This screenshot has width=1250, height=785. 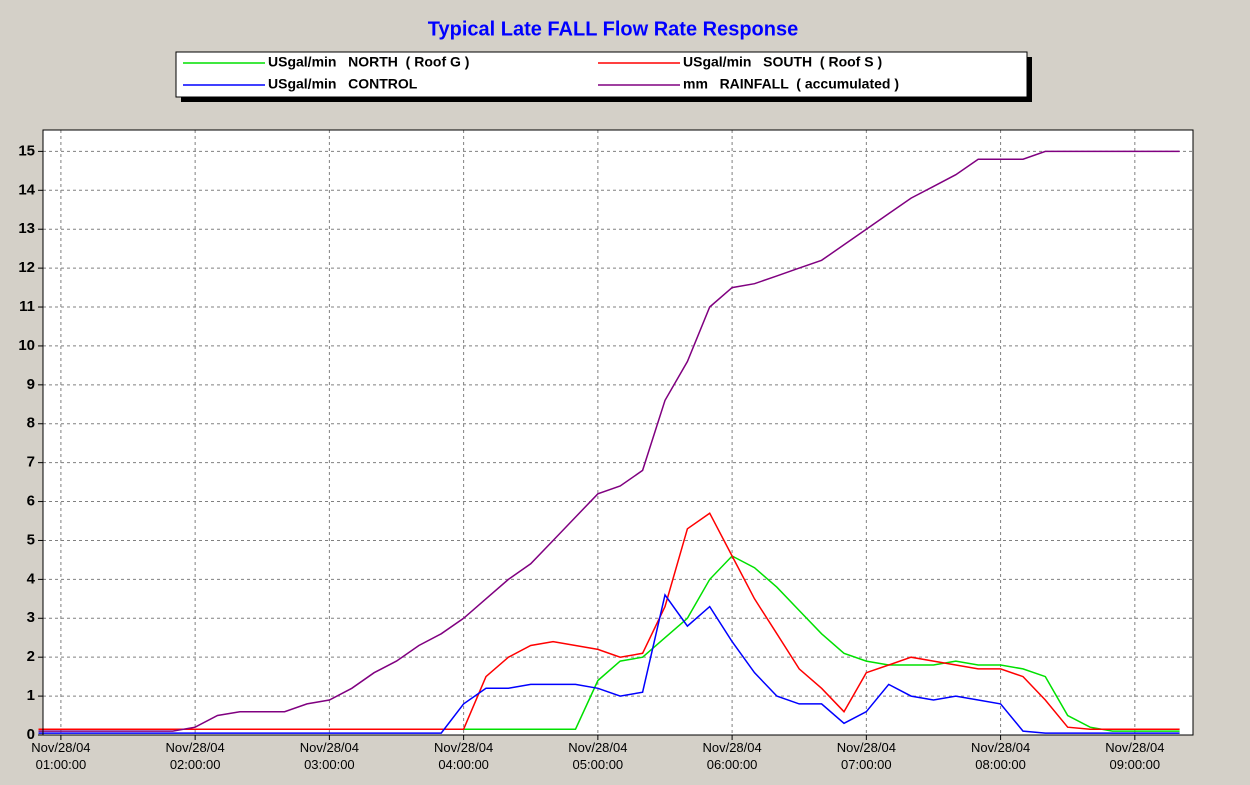 What do you see at coordinates (31, 462) in the screenshot?
I see `y-tick-label: 7` at bounding box center [31, 462].